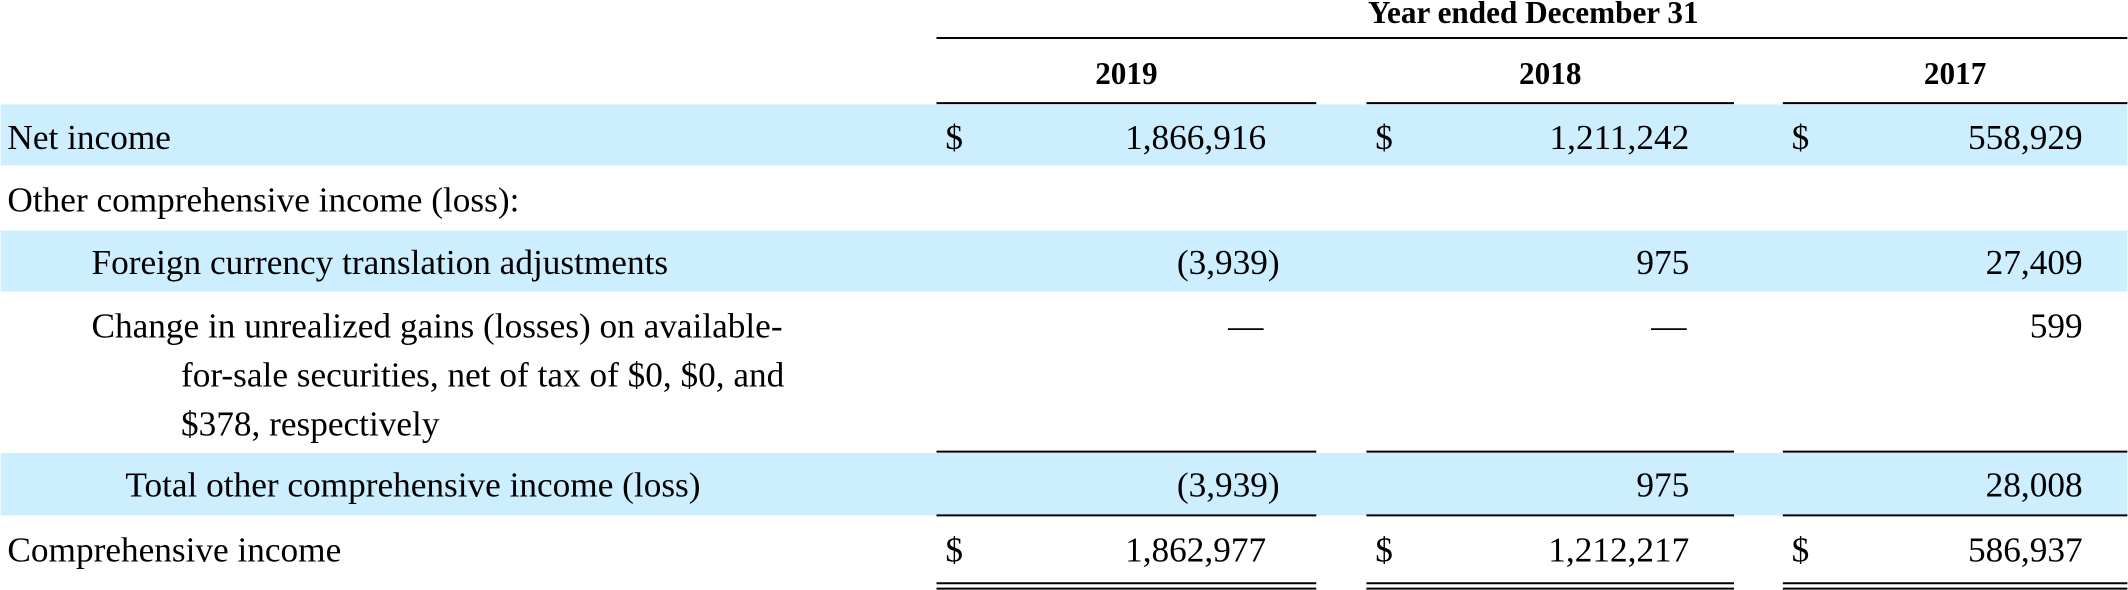  Describe the element at coordinates (1620, 137) in the screenshot. I see `cell-value: 1,211,242` at that location.